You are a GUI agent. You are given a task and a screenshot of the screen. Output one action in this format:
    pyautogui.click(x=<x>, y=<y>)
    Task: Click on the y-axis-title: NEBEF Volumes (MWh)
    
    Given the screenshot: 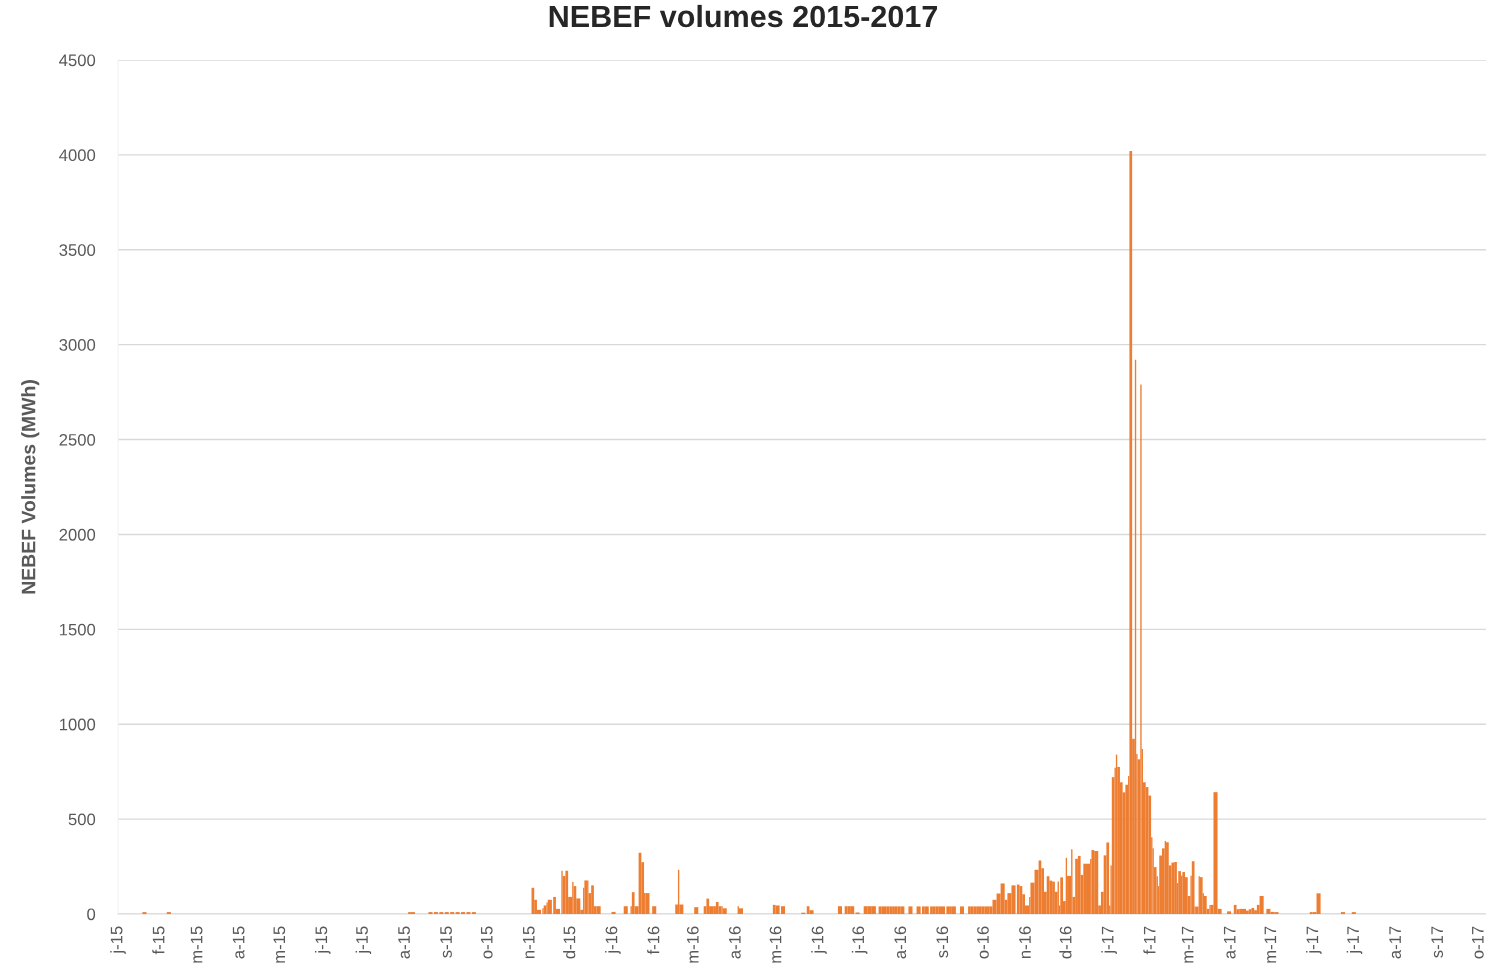 What is the action you would take?
    pyautogui.click(x=30, y=487)
    